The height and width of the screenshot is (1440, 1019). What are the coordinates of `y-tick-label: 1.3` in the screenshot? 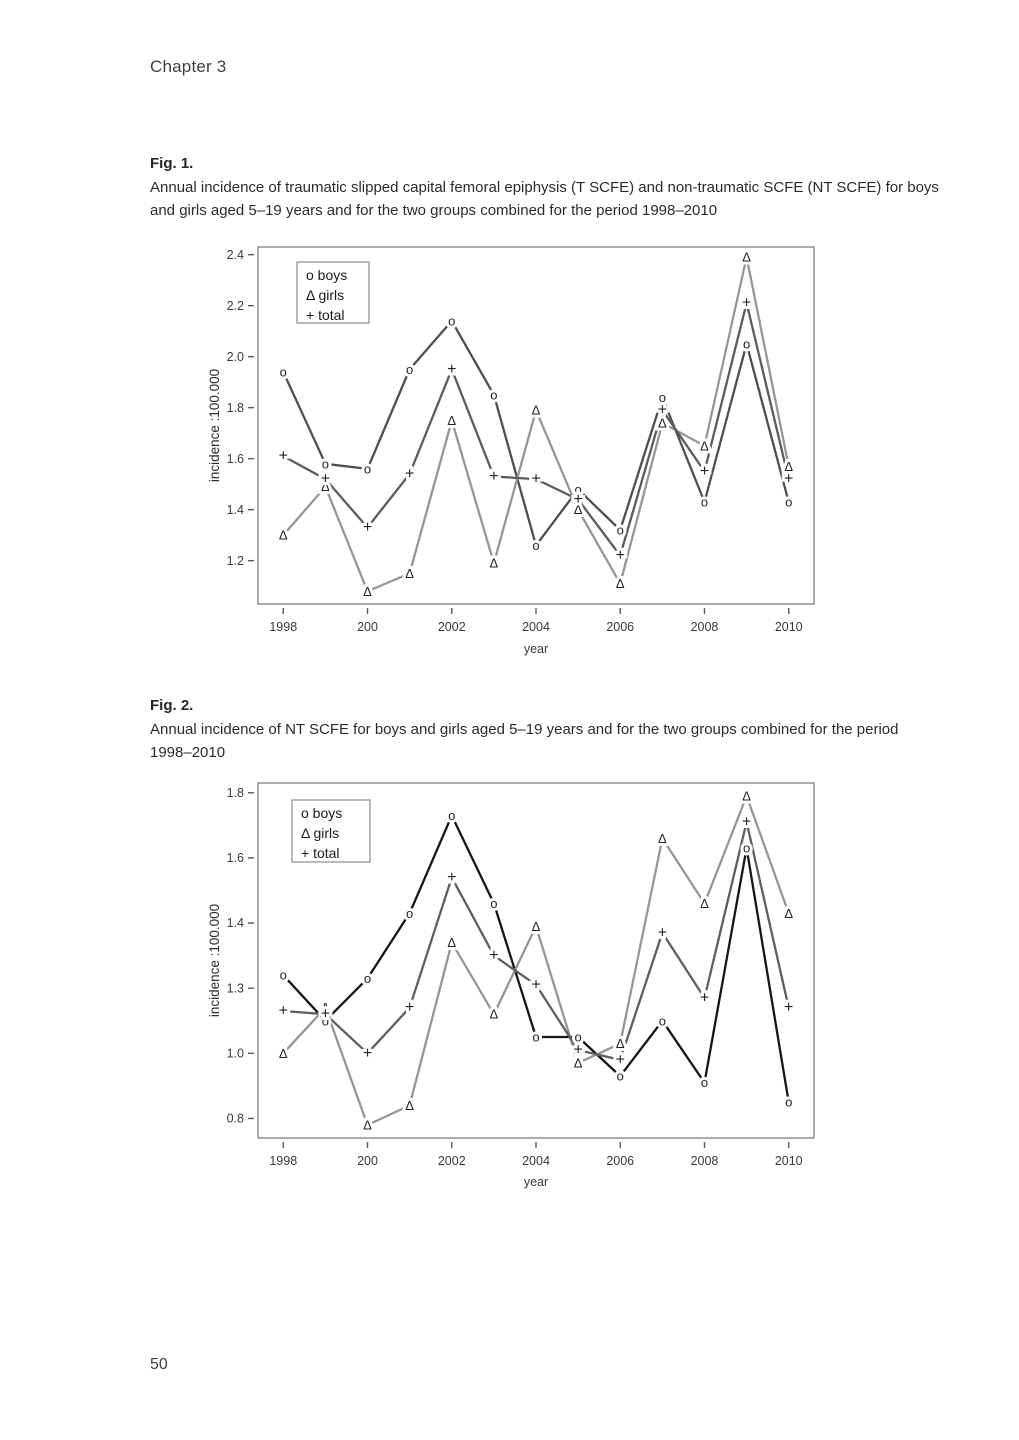 It's located at (235, 988).